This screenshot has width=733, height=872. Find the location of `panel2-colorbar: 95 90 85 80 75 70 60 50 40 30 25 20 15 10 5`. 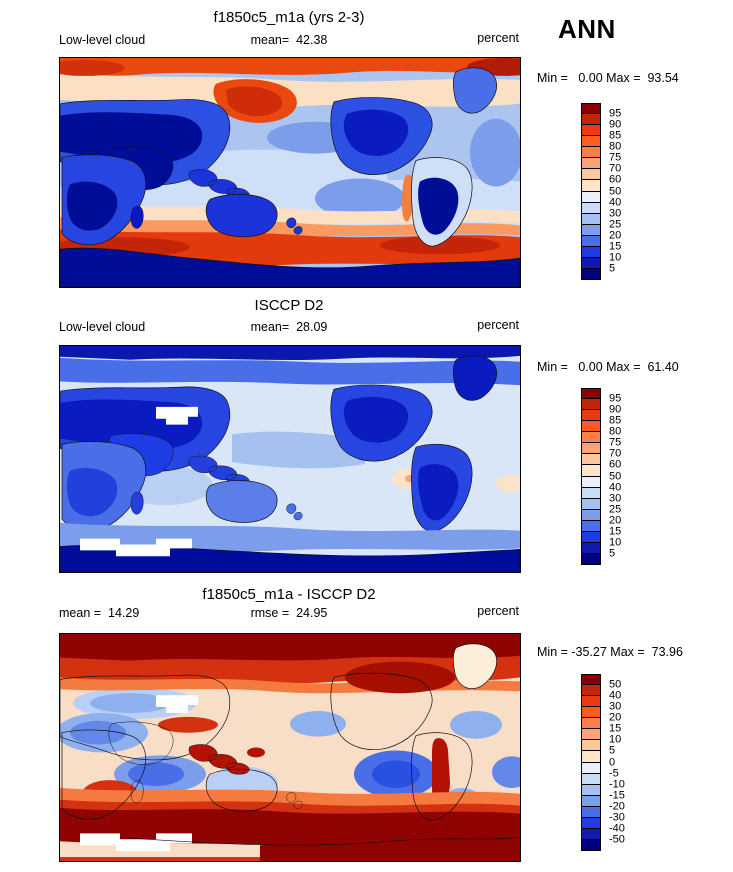

panel2-colorbar: 95 90 85 80 75 70 60 50 40 30 25 20 15 10 5 is located at coordinates (601, 476).